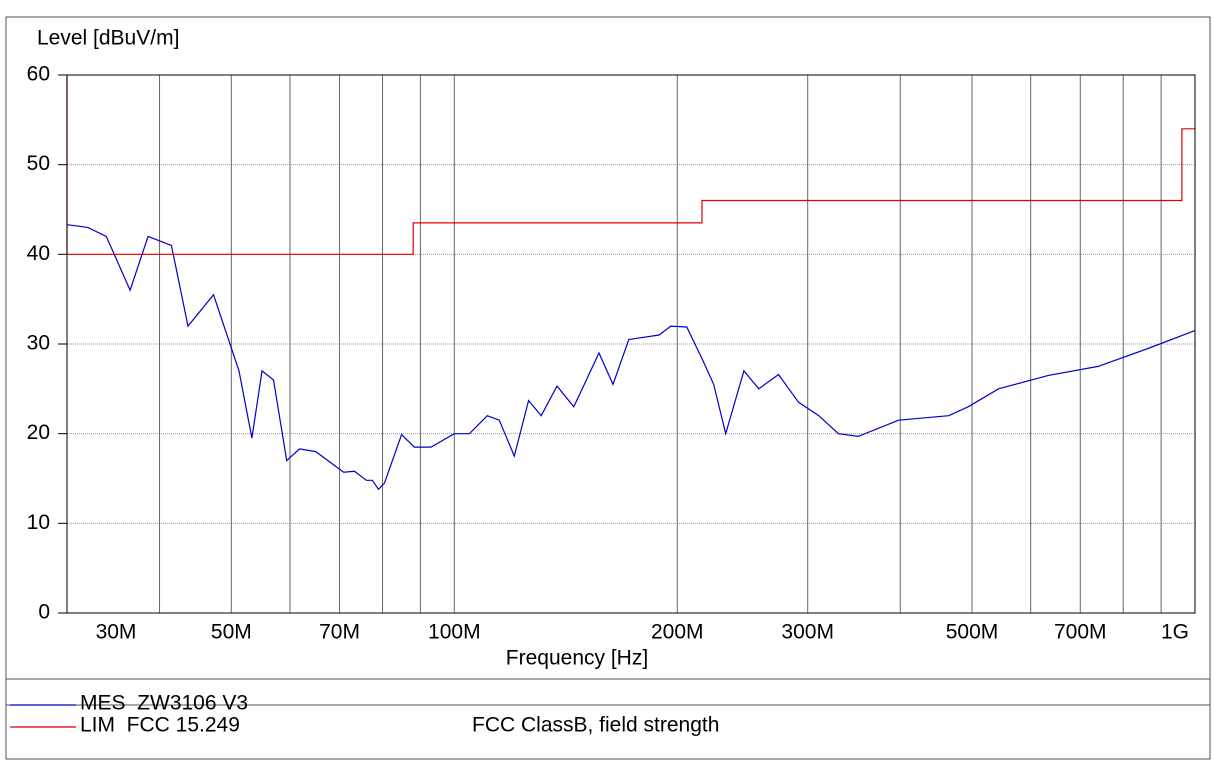  I want to click on legend-label: LIM FCC 15.249, so click(160, 725).